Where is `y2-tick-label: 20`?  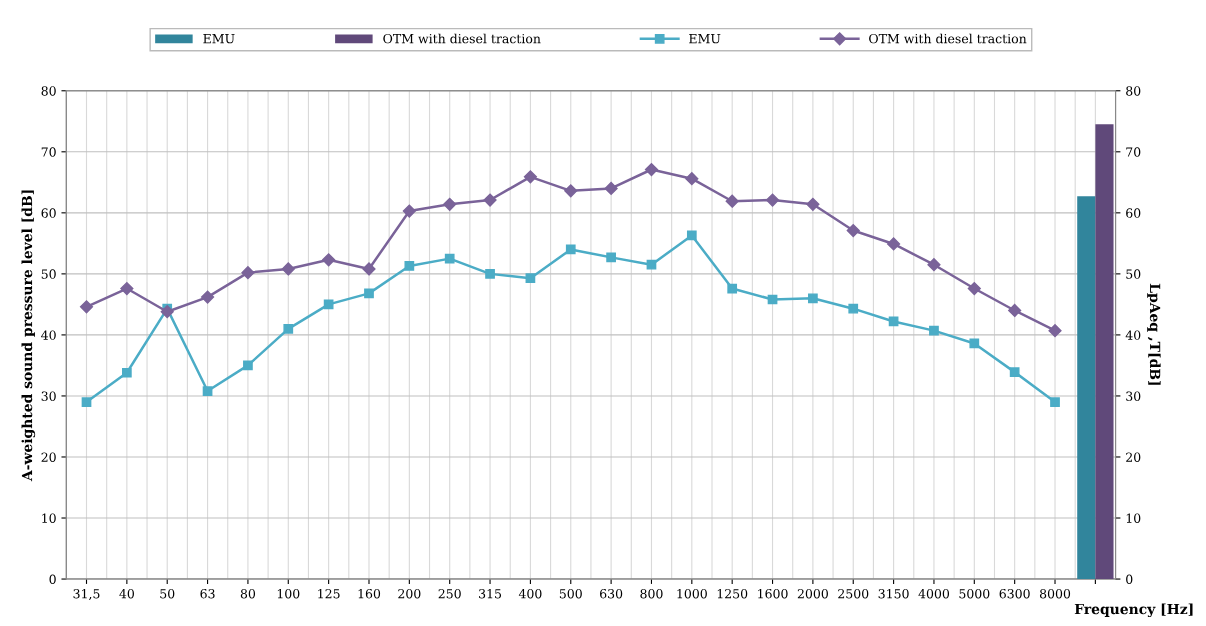 y2-tick-label: 20 is located at coordinates (1133, 457).